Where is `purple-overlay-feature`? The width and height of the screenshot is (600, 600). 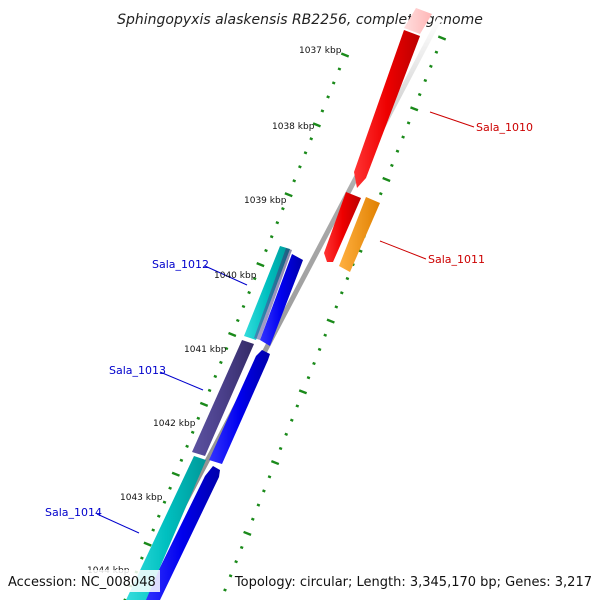
purple-overlay-feature is located at coordinates (273, 294).